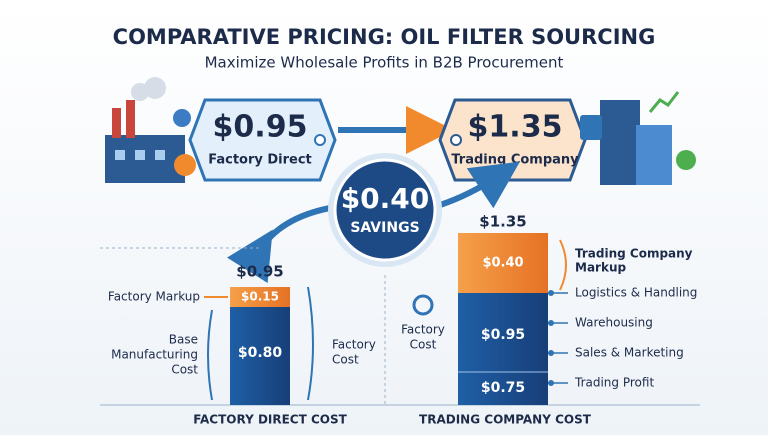 This screenshot has height=435, width=768. I want to click on factory-cost-label: Cost, so click(423, 345).